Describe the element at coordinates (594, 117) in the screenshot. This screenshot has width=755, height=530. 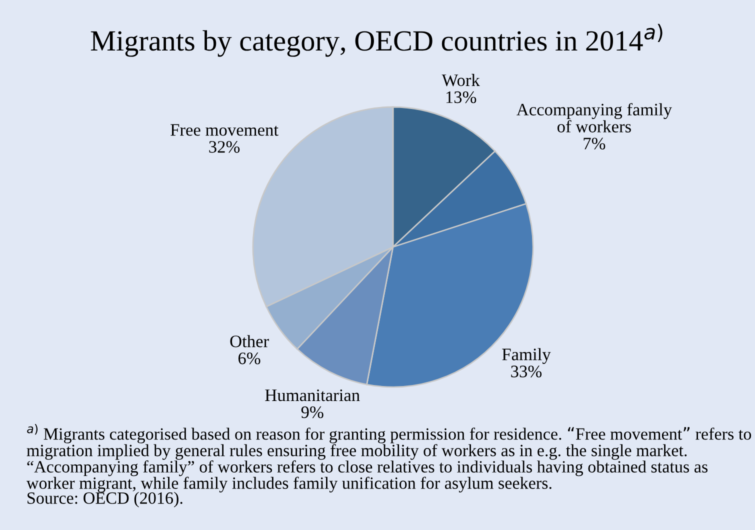
I see `slice-label: Accompanying family of workers` at that location.